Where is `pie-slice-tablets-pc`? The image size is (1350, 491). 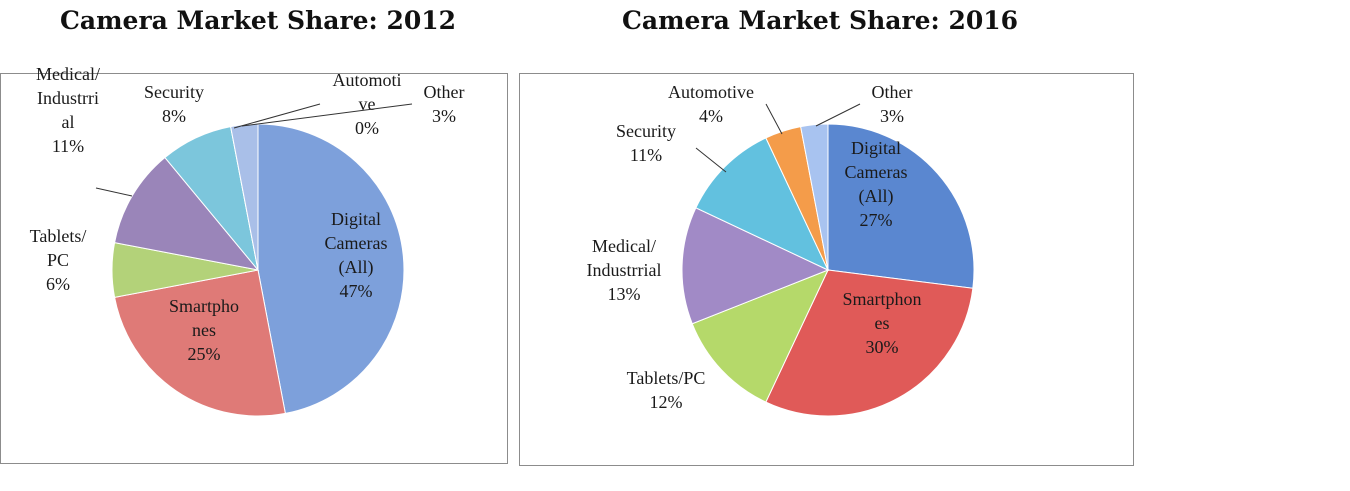
pie-slice-tablets-pc is located at coordinates (760, 336).